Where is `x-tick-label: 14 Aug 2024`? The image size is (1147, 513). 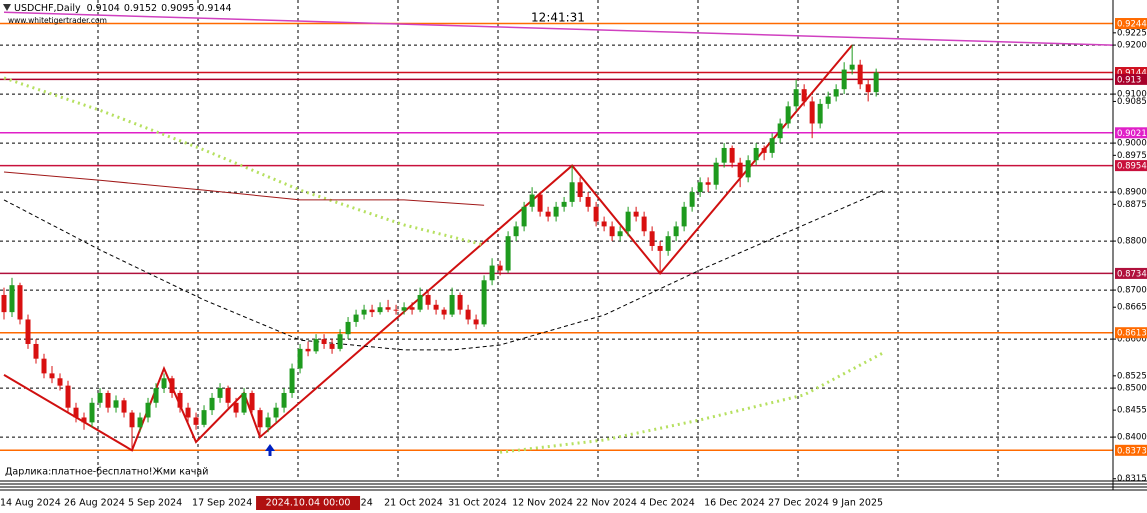
x-tick-label: 14 Aug 2024 is located at coordinates (30, 503).